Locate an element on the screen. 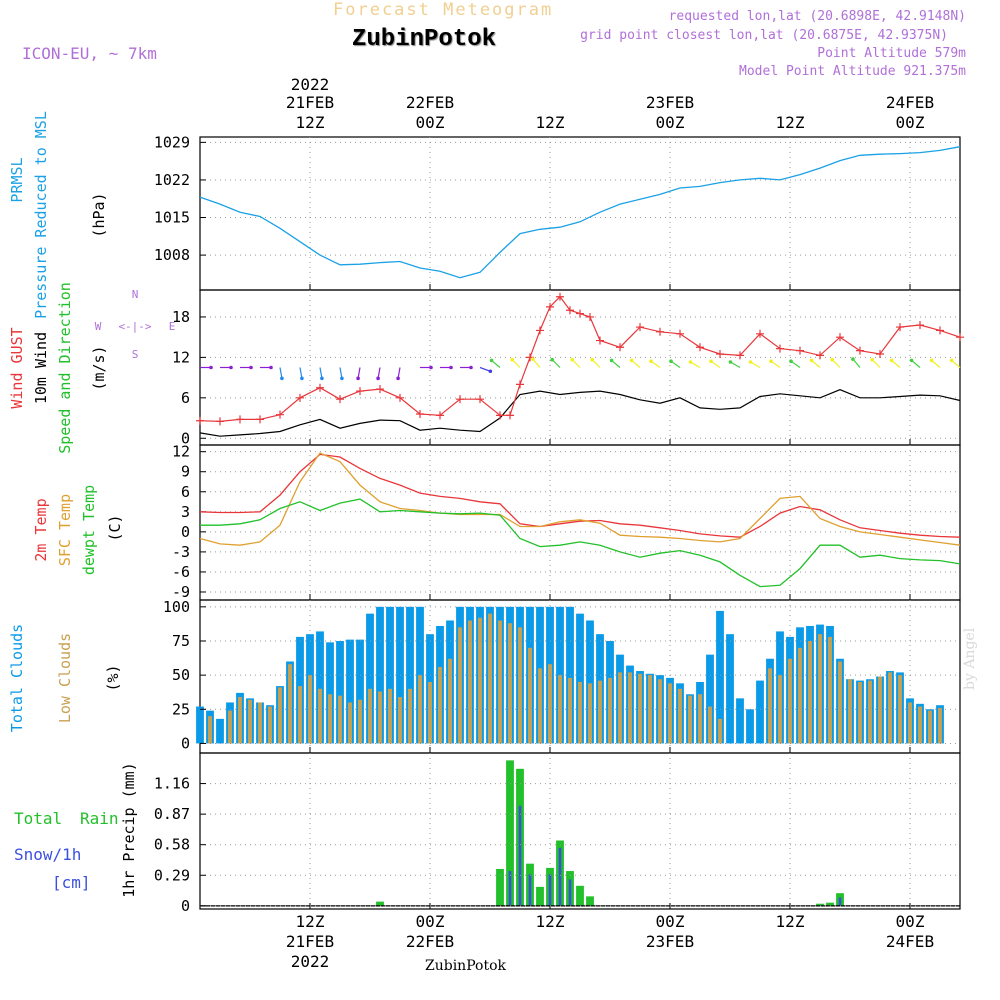 The width and height of the screenshot is (1000, 1000). product-title: Forecast Meteogram is located at coordinates (443, 10).